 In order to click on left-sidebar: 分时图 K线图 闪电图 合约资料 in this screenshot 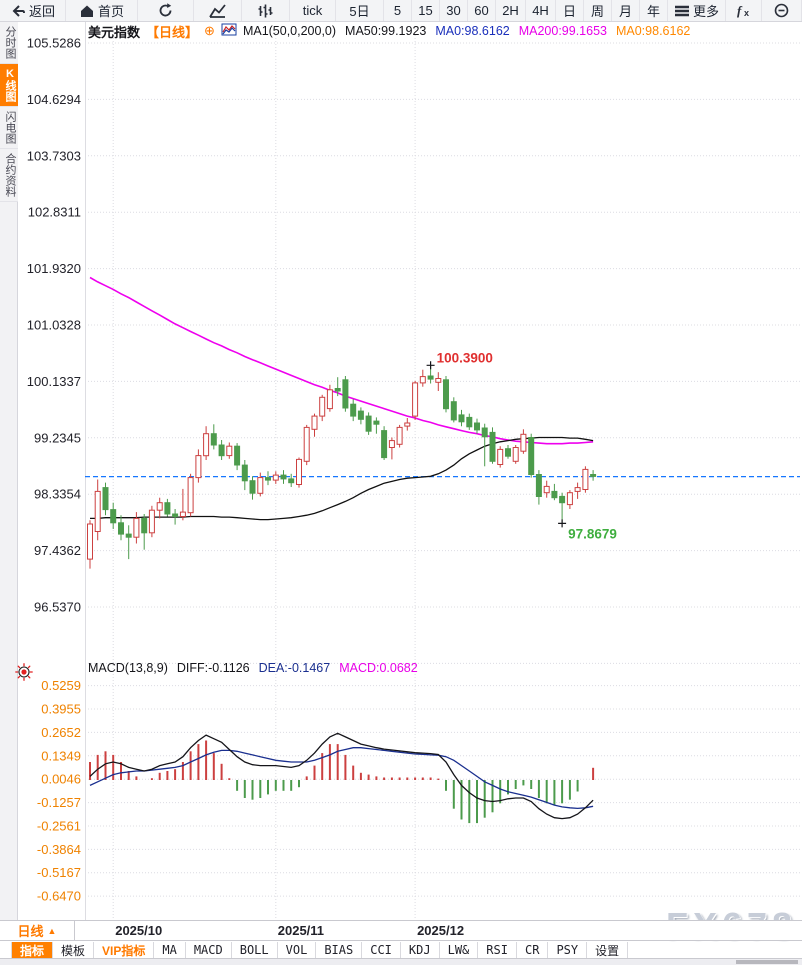, I will do `click(9, 471)`.